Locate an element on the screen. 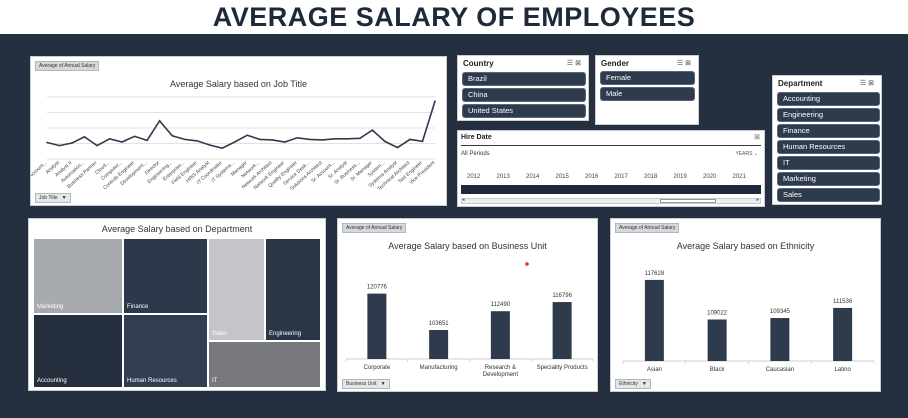 This screenshot has height=418, width=908. timeline-bar is located at coordinates (611, 189).